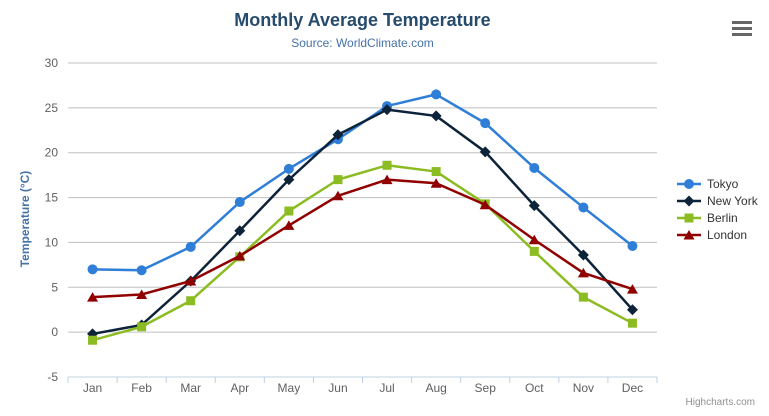  Describe the element at coordinates (337, 388) in the screenshot. I see `x-axis-label: Jun` at that location.